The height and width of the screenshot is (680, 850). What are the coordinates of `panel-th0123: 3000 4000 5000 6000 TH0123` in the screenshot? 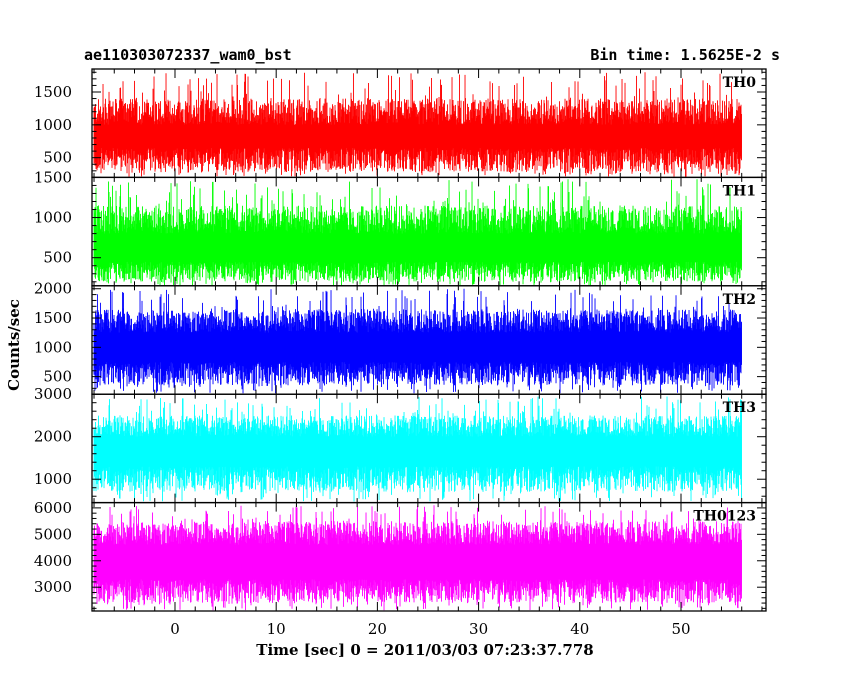 It's located at (400, 555).